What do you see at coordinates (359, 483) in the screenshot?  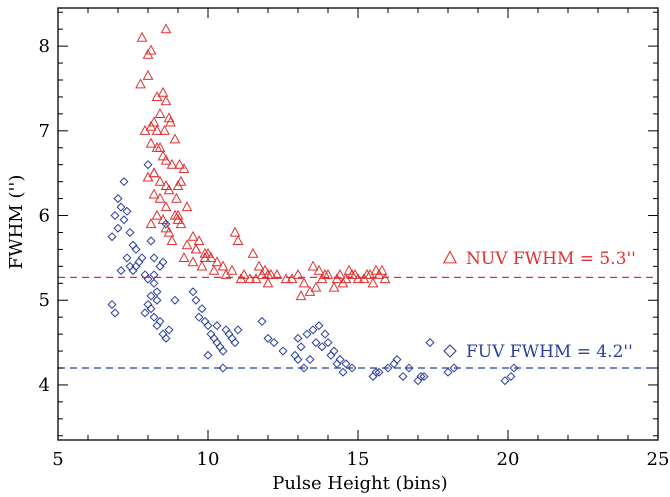 I see `x-axis-label: Pulse Height (bins)` at bounding box center [359, 483].